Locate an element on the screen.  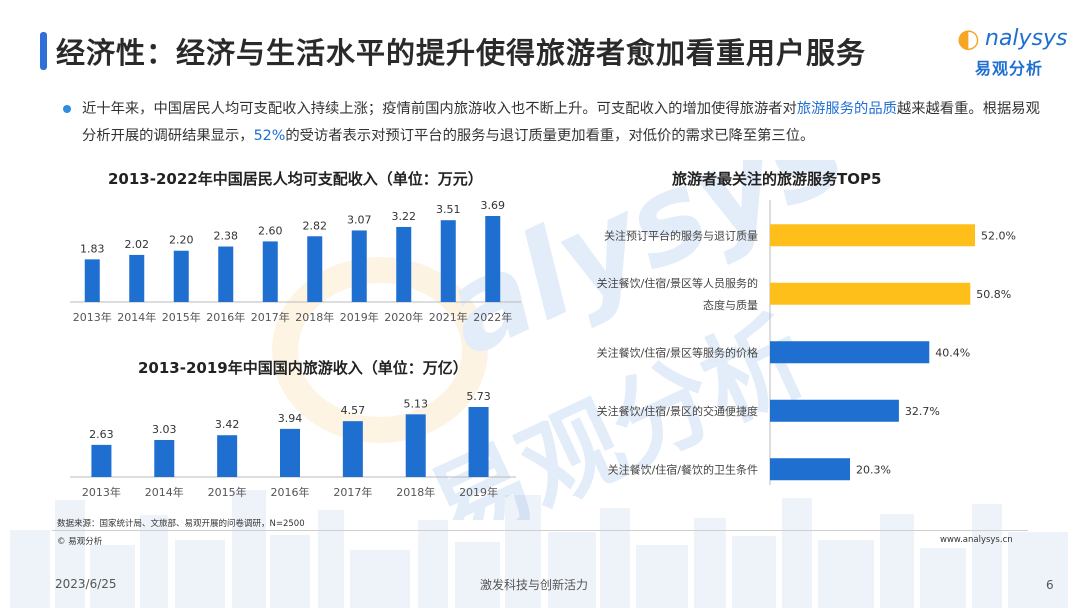
tourism-category-label: 2018年 is located at coordinates (415, 492).